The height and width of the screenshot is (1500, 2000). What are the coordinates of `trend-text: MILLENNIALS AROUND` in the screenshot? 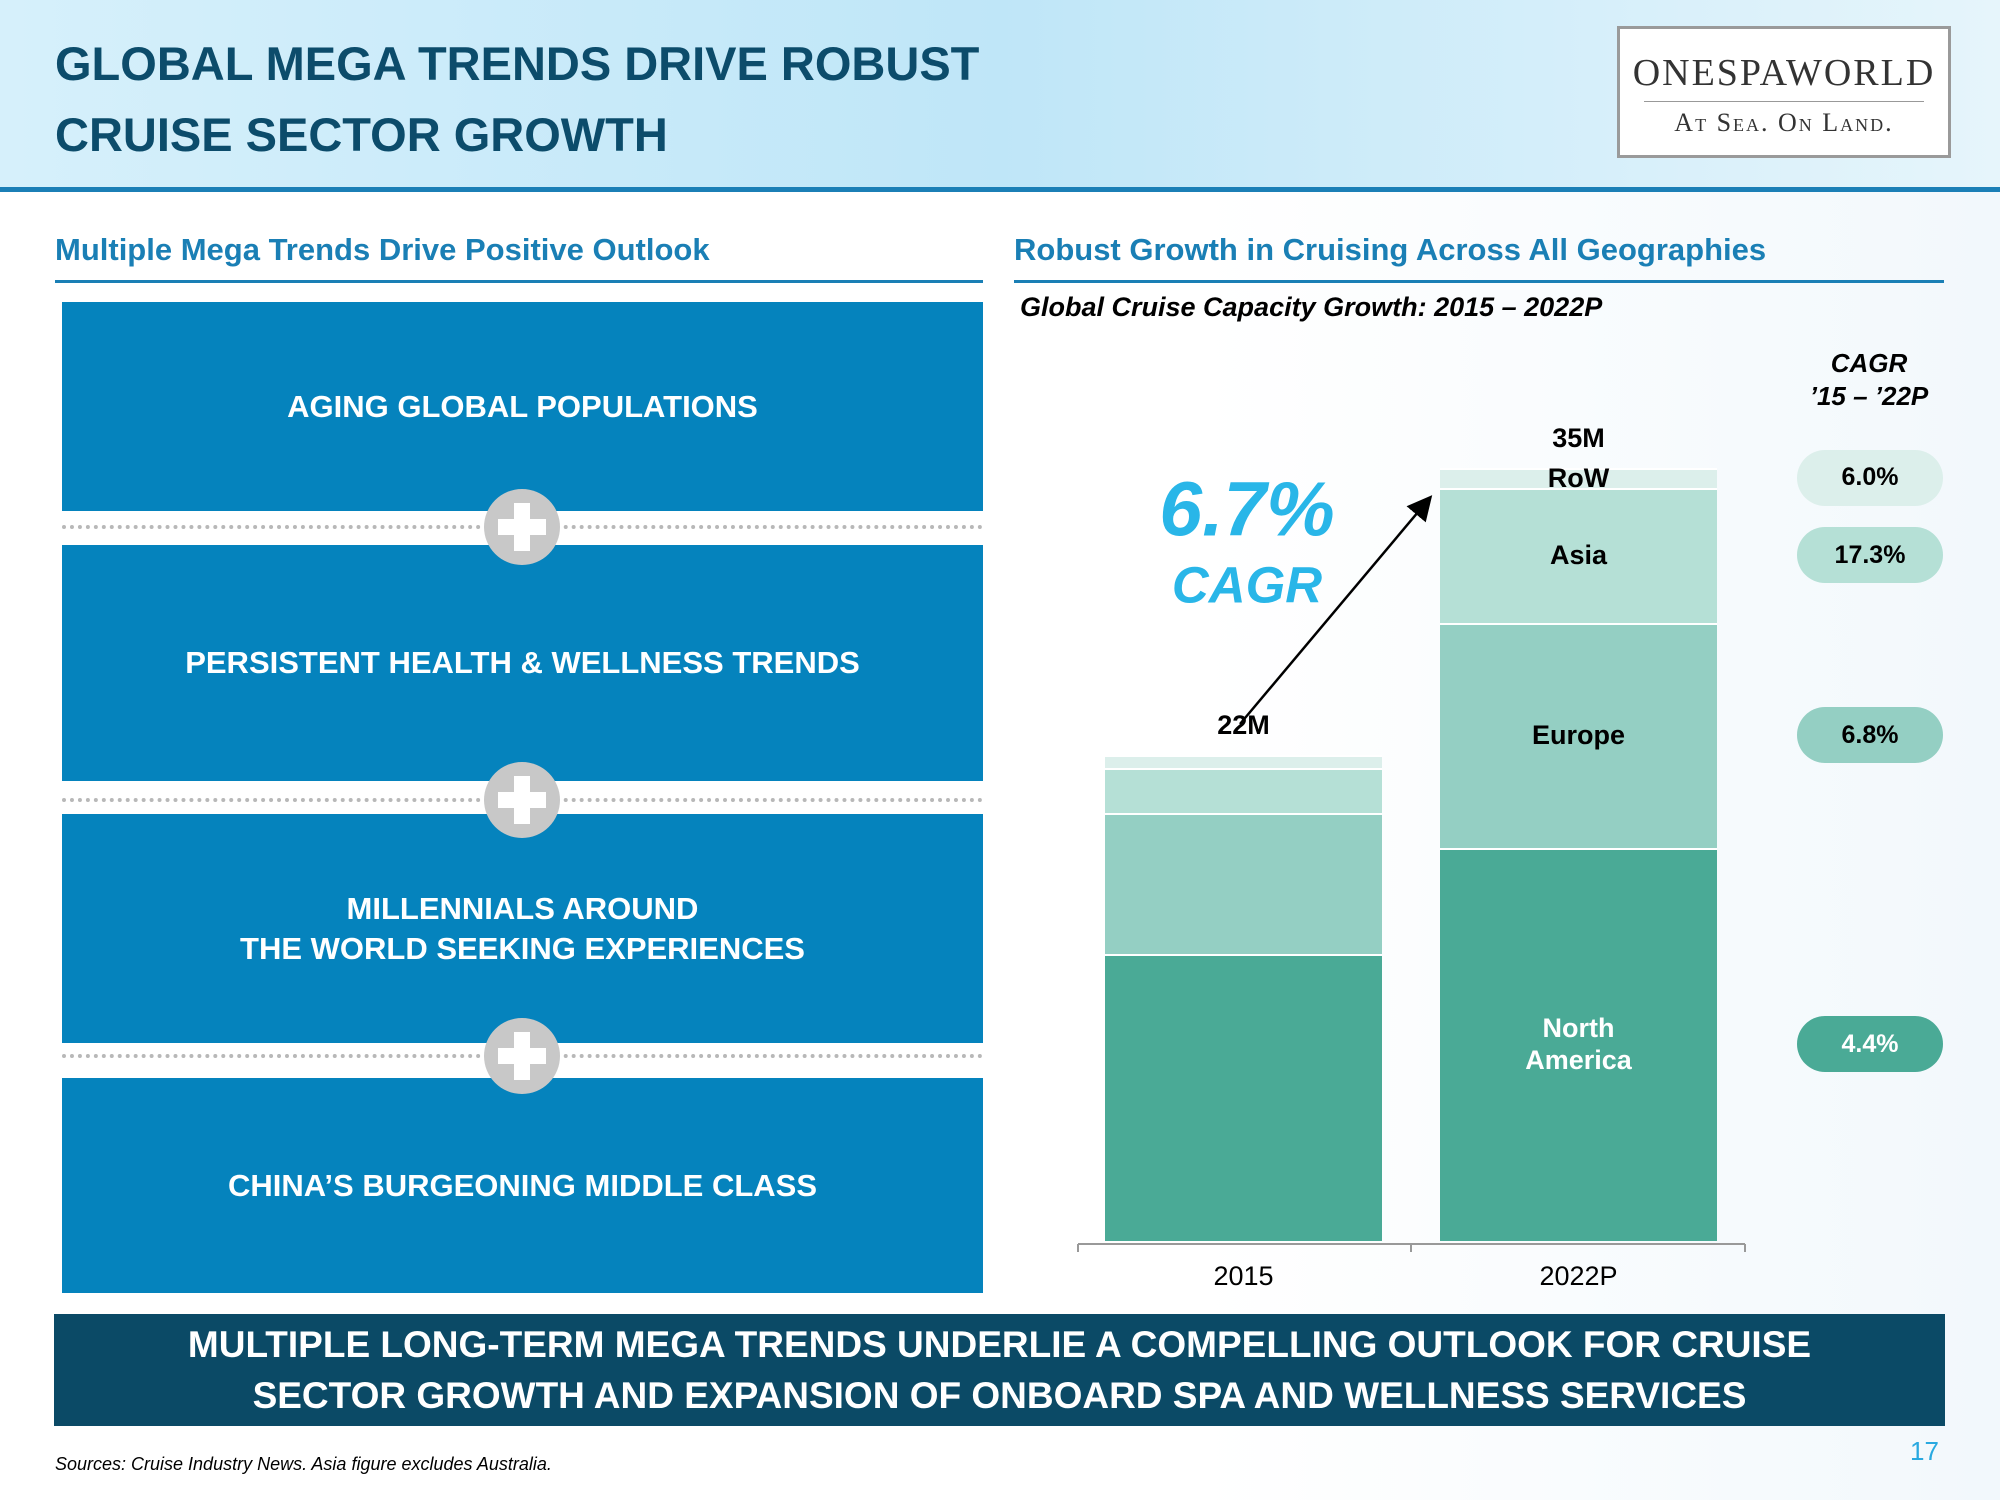 It's located at (522, 908).